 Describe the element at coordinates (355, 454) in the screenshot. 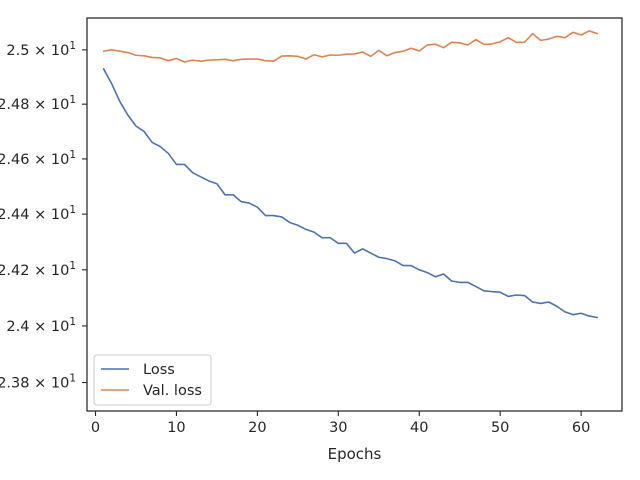

I see `x-axis-label: Epochs` at that location.